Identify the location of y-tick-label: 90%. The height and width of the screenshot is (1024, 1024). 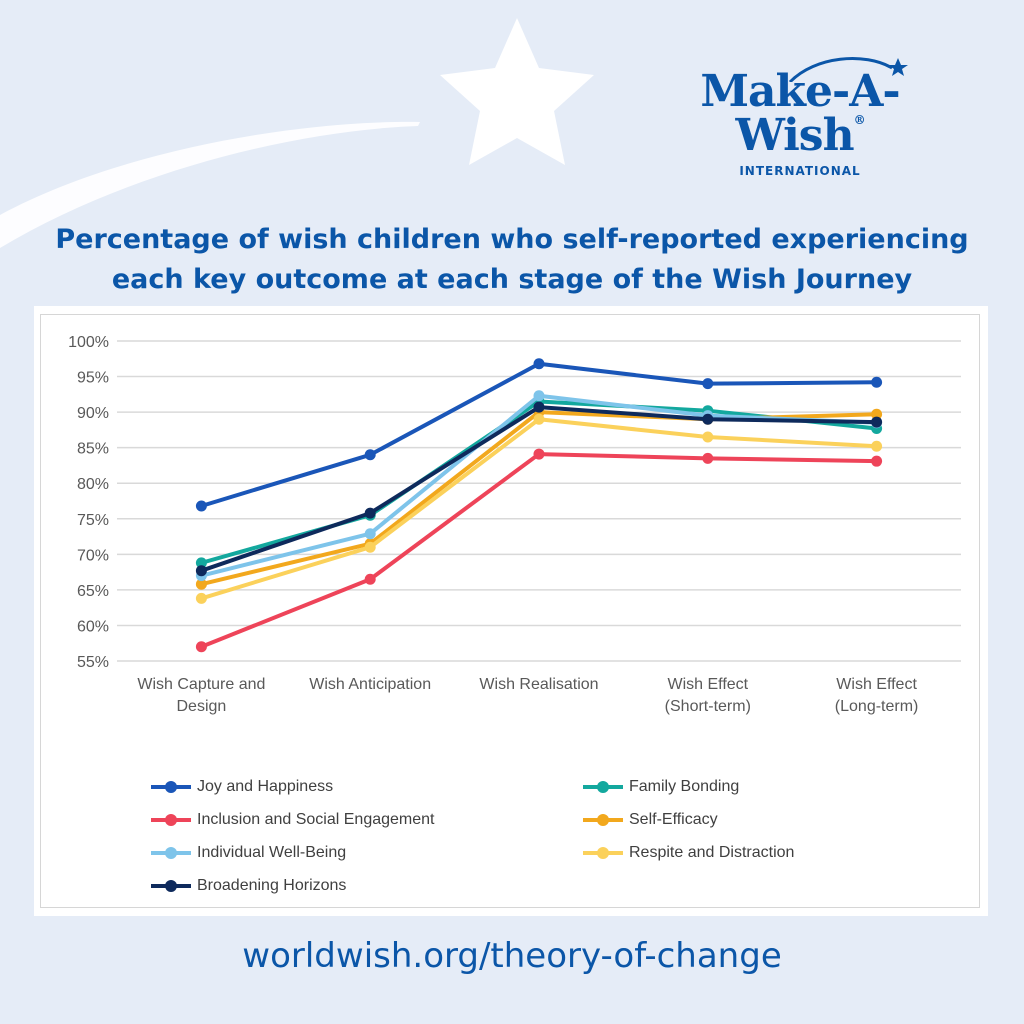
(93, 413).